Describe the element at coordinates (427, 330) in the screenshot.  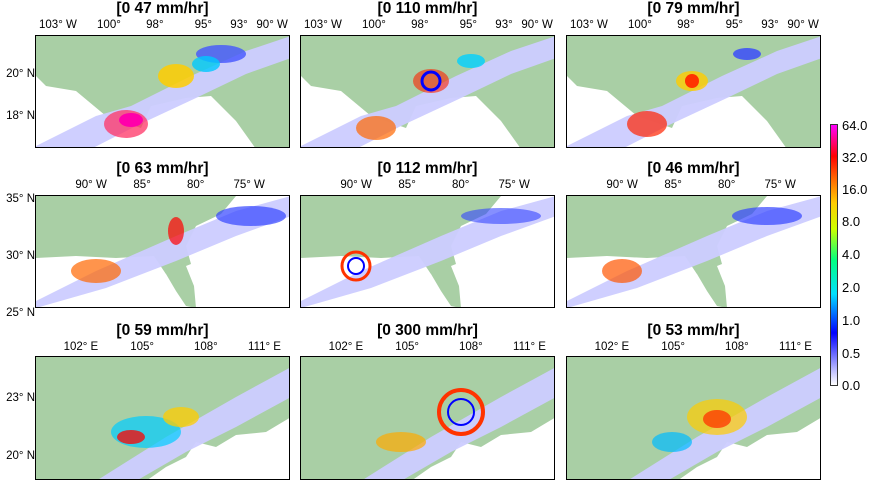
I see `panel-title: [0 300 mm/hr]` at that location.